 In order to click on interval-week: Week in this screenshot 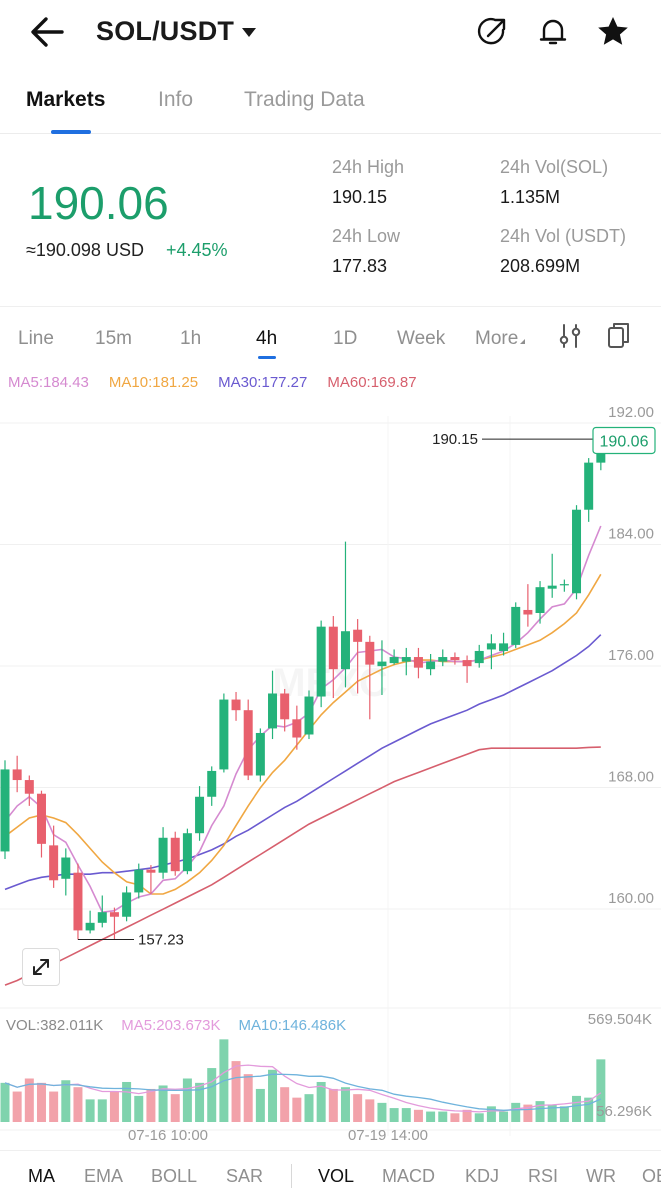, I will do `click(421, 338)`.